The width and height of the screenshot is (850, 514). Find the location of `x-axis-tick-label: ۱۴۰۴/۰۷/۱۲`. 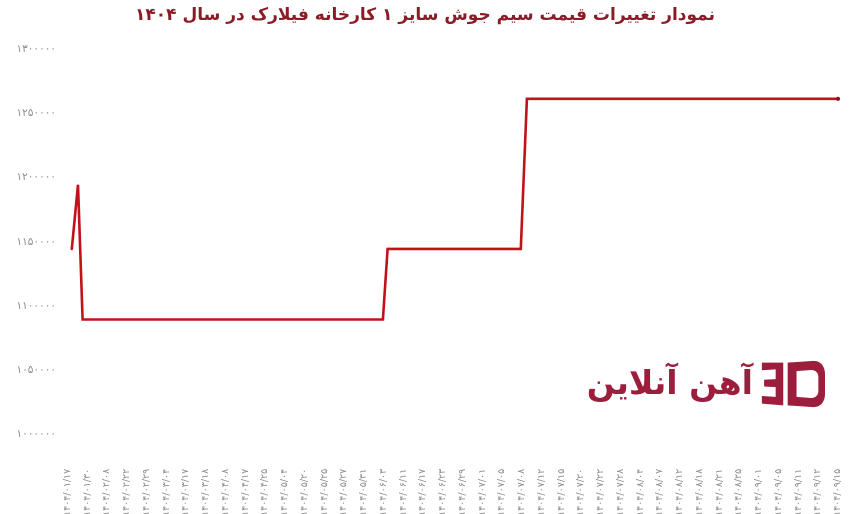

x-axis-tick-label: ۱۴۰۴/۰۷/۱۲ is located at coordinates (541, 491).